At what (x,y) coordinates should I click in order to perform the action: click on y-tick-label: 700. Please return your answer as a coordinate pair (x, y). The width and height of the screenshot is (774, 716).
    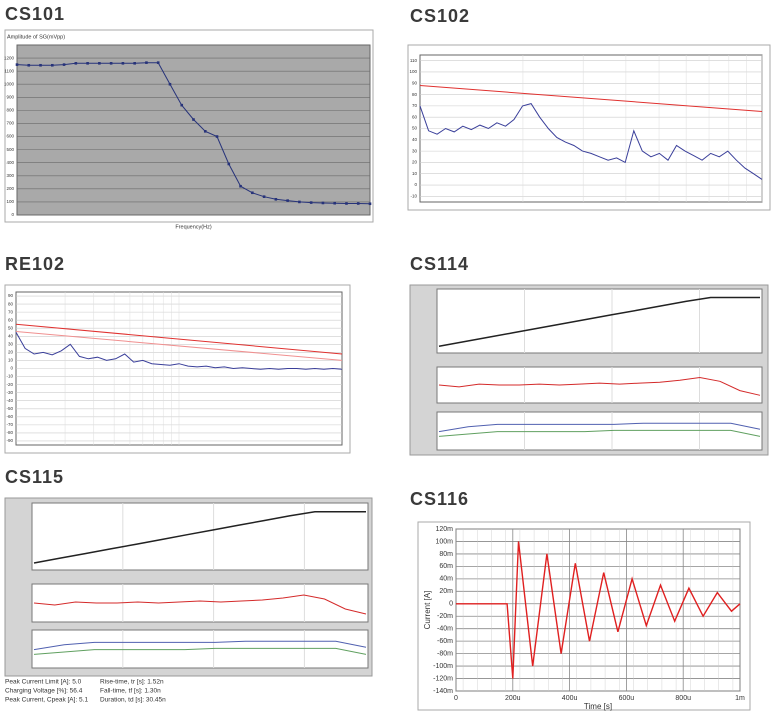
    Looking at the image, I should click on (10, 123).